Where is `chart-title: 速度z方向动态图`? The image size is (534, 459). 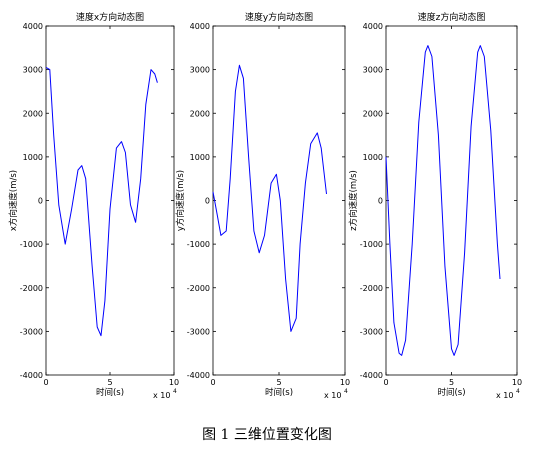 chart-title: 速度z方向动态图 is located at coordinates (452, 17).